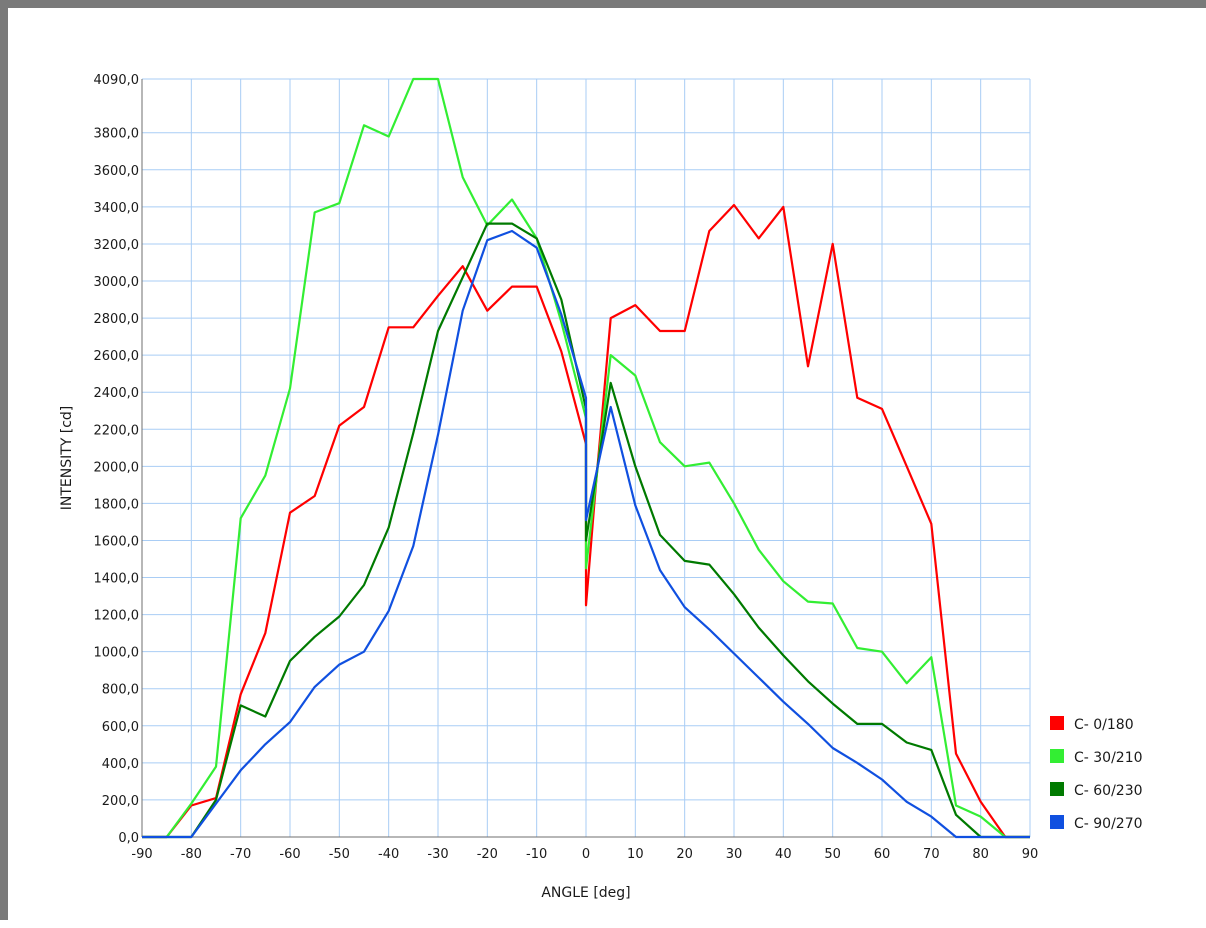 The height and width of the screenshot is (928, 1206). What do you see at coordinates (783, 854) in the screenshot?
I see `x-tick-label: 40` at bounding box center [783, 854].